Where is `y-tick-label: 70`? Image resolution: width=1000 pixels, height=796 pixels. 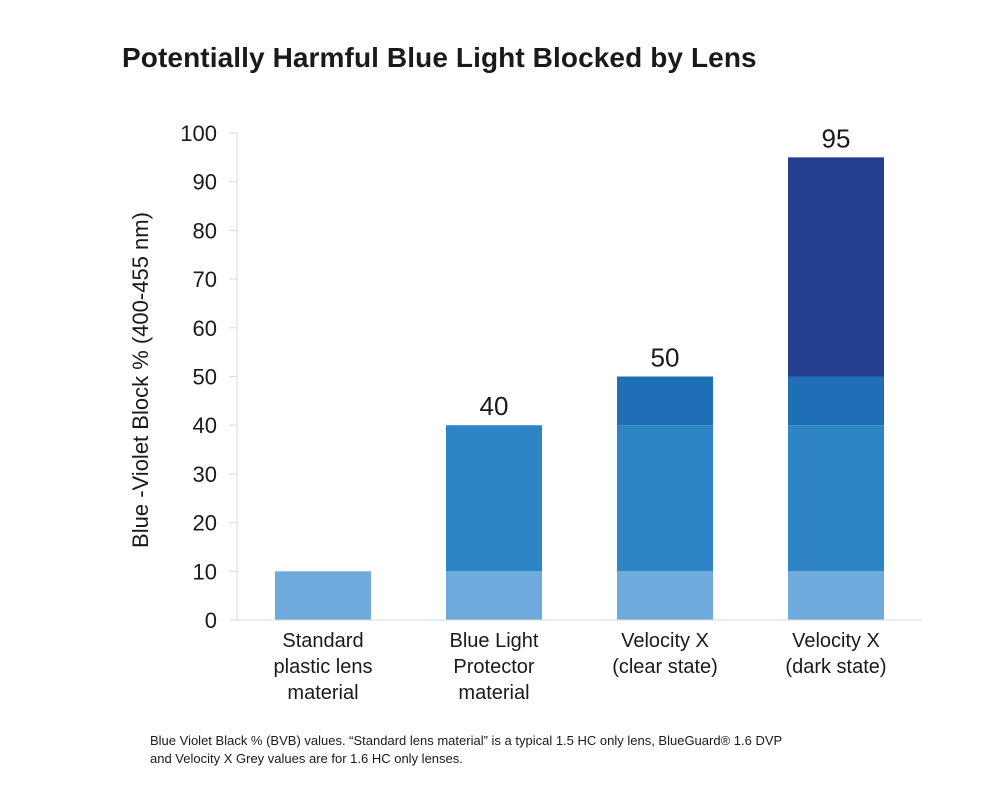
y-tick-label: 70 is located at coordinates (205, 279).